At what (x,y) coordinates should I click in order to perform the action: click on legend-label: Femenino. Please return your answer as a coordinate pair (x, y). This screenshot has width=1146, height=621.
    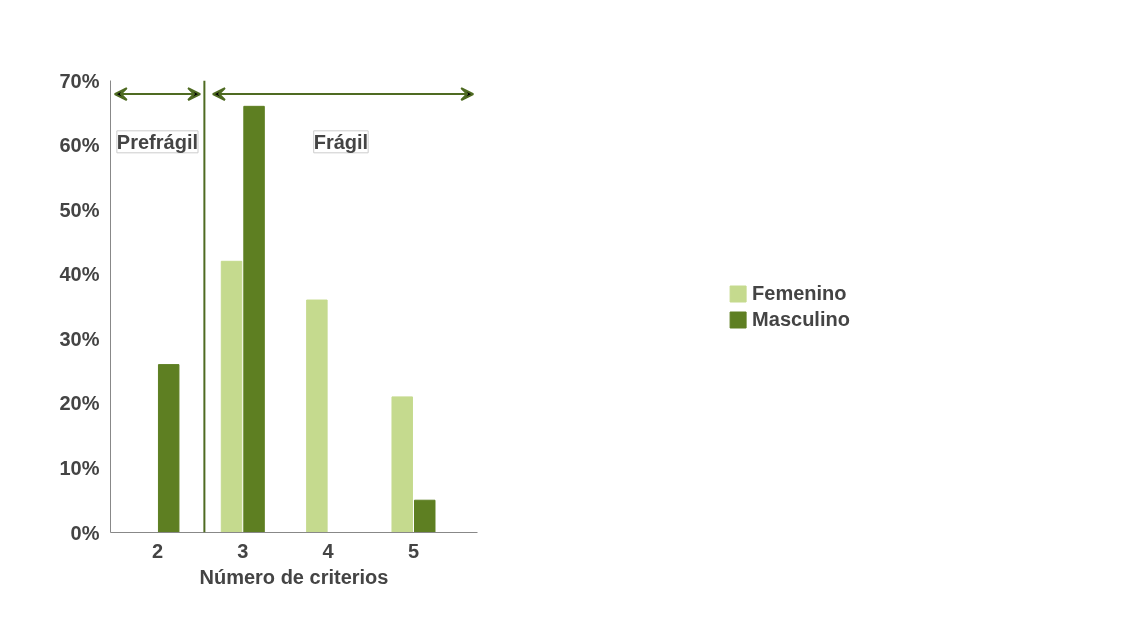
    Looking at the image, I should click on (799, 293).